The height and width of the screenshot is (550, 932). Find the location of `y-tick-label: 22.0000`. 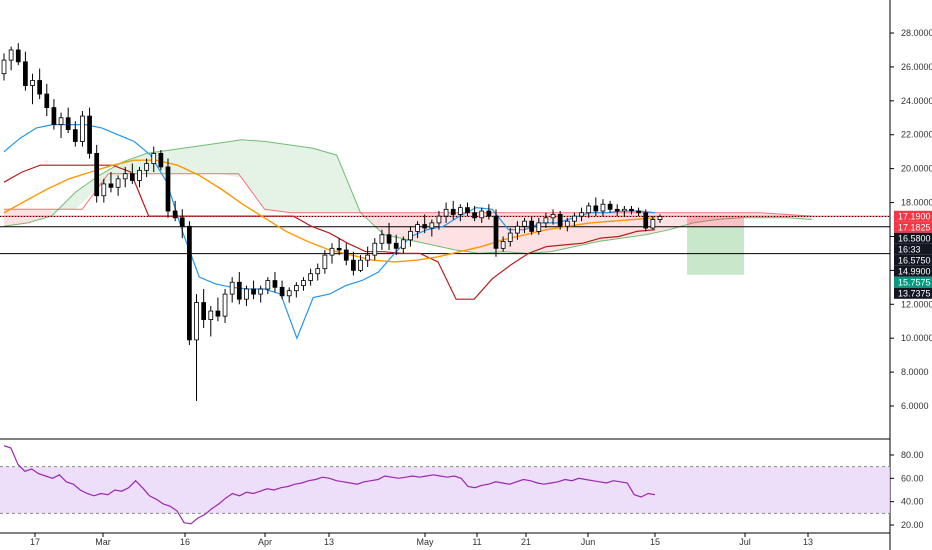

y-tick-label: 22.0000 is located at coordinates (916, 135).